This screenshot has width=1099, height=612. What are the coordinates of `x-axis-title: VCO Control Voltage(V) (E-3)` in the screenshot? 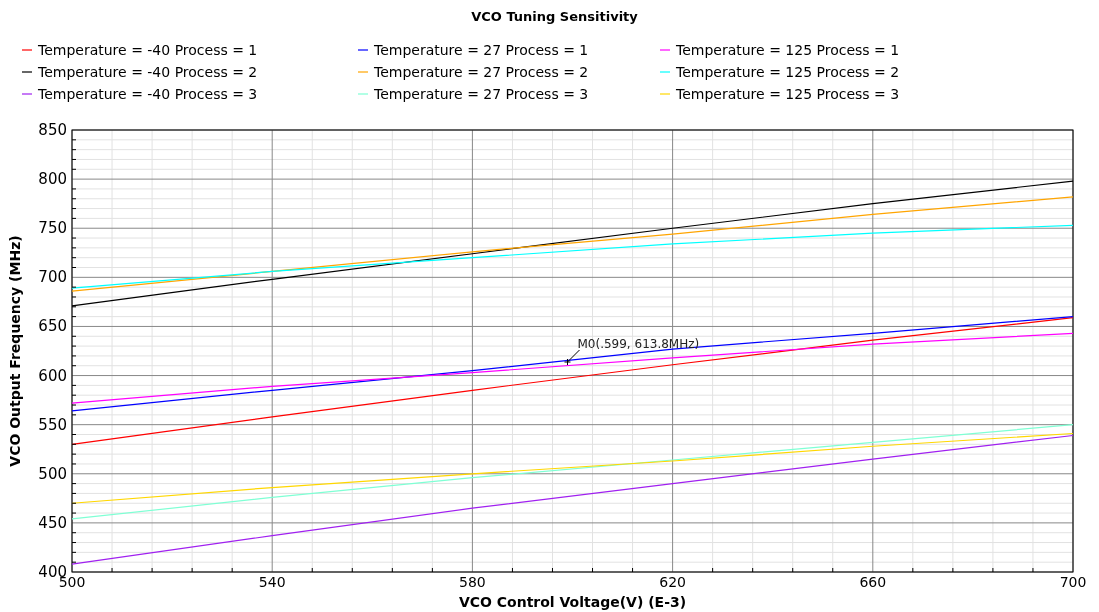 It's located at (572, 602).